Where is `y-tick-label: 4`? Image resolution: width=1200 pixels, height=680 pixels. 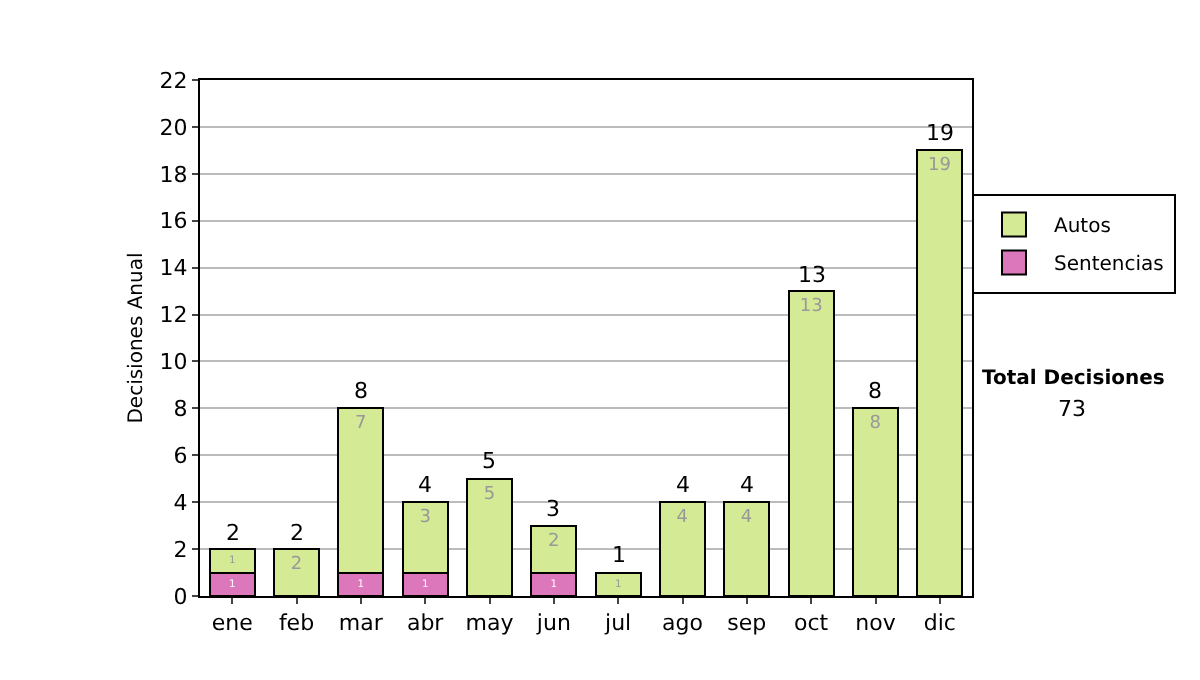
y-tick-label: 4 is located at coordinates (180, 502).